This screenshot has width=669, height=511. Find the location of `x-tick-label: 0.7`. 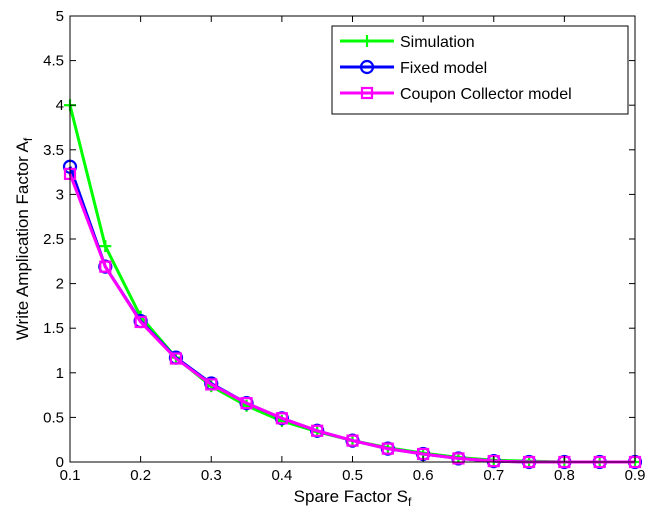

x-tick-label: 0.7 is located at coordinates (493, 475).